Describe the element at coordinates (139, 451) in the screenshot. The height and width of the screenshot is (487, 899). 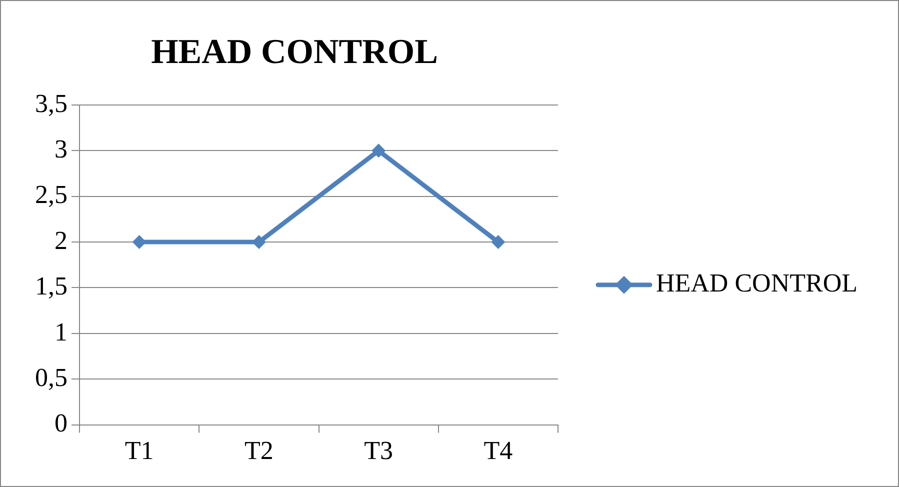
I see `x-tick-label: T1` at that location.